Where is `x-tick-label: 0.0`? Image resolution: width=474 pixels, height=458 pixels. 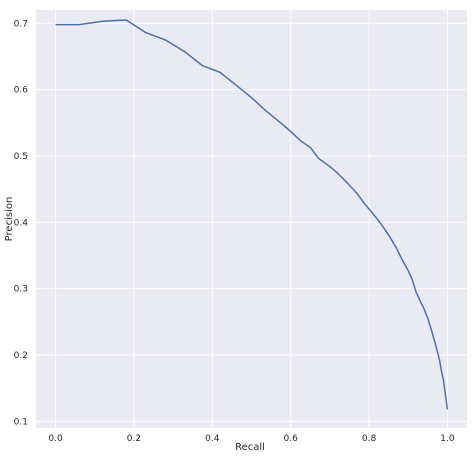 x-tick-label: 0.0 is located at coordinates (55, 439).